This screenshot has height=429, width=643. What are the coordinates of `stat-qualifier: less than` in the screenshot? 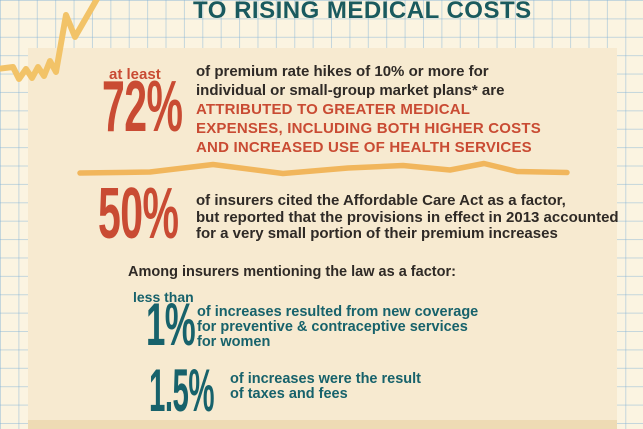 It's located at (163, 297).